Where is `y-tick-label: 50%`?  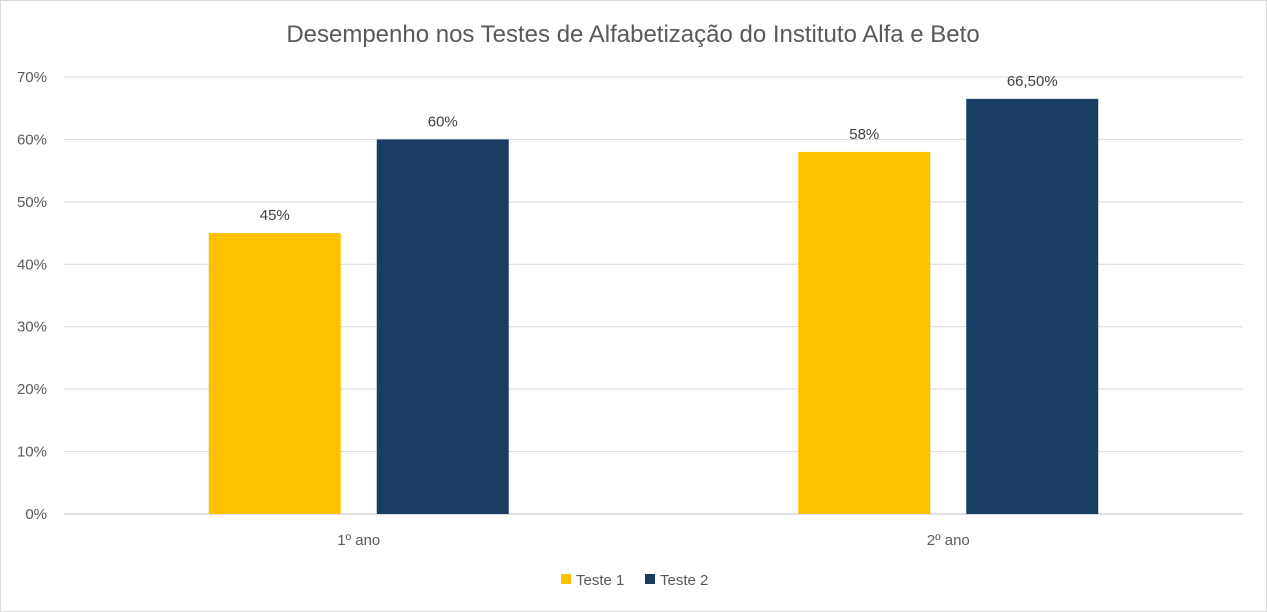
y-tick-label: 50% is located at coordinates (32, 202).